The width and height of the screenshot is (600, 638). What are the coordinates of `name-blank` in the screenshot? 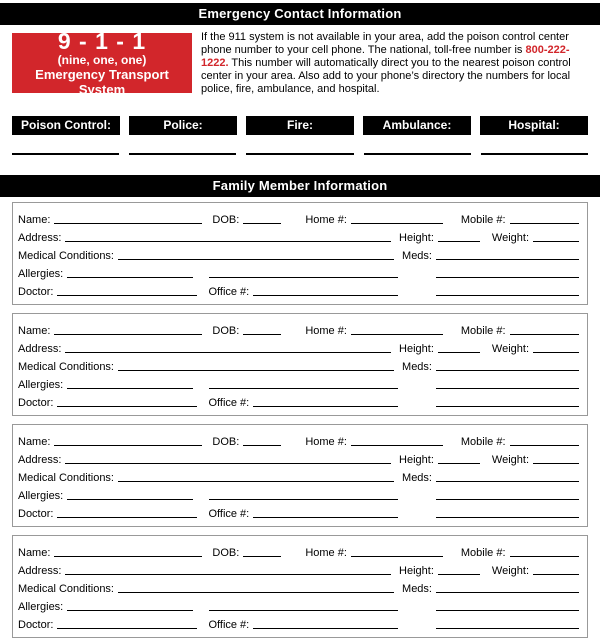 It's located at (128, 439).